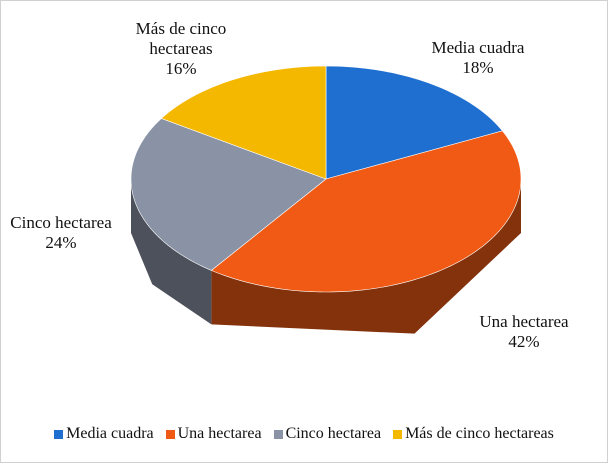  I want to click on label-name: Una hectarea, so click(524, 321).